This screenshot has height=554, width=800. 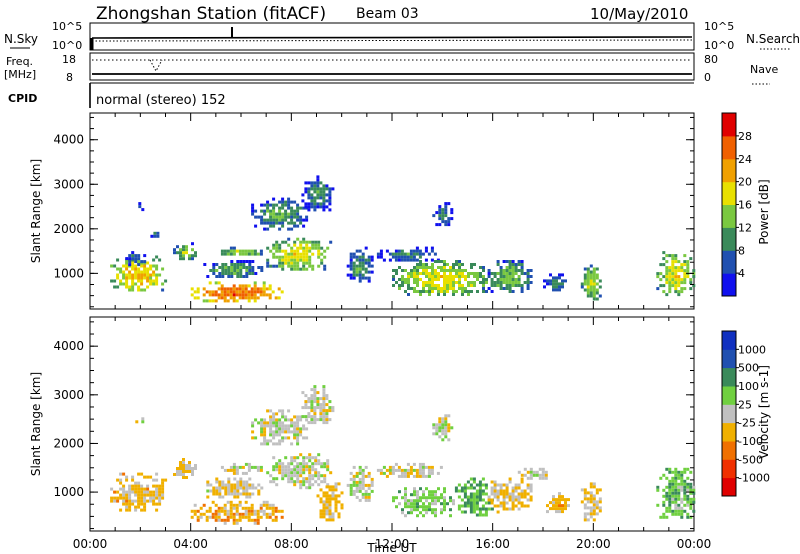 What do you see at coordinates (391, 547) in the screenshot?
I see `x-axis-label: Time UT` at bounding box center [391, 547].